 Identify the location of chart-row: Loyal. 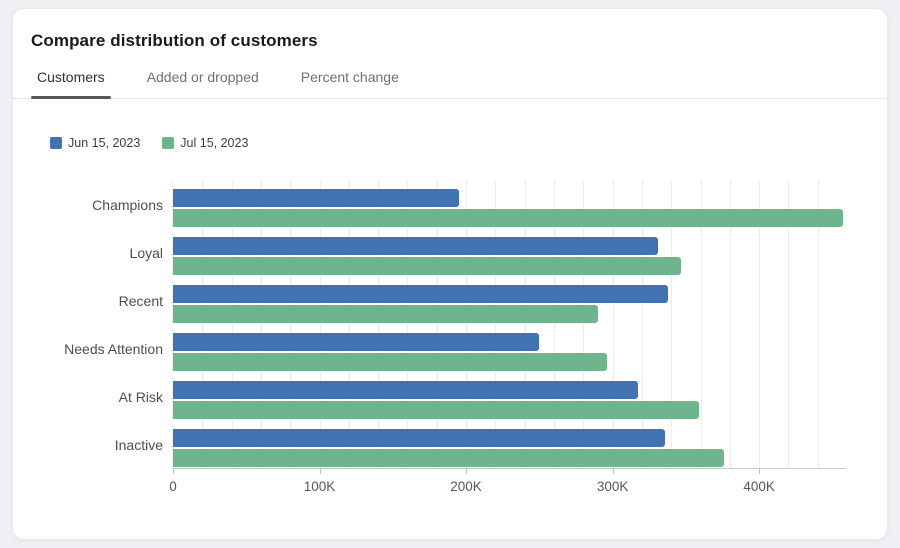
(488, 253).